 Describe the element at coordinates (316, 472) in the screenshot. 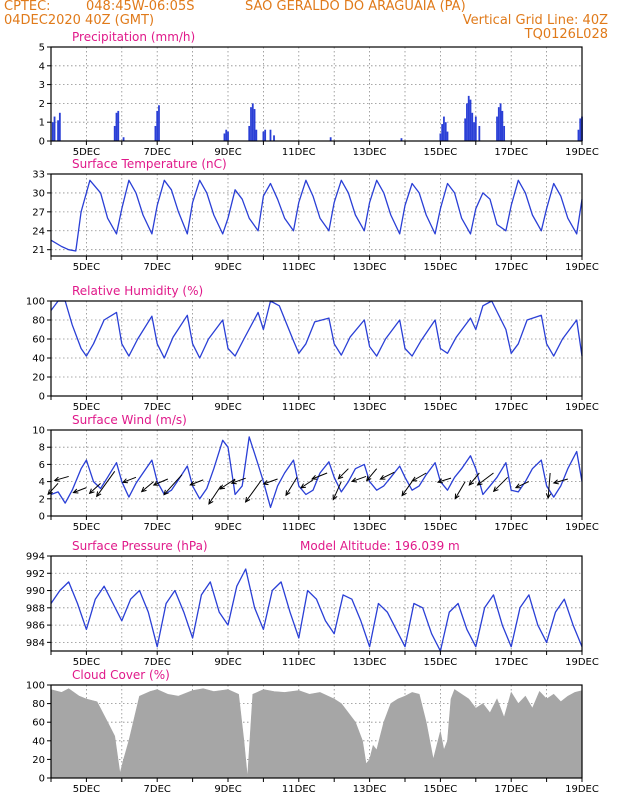

I see `wind-series-line` at that location.